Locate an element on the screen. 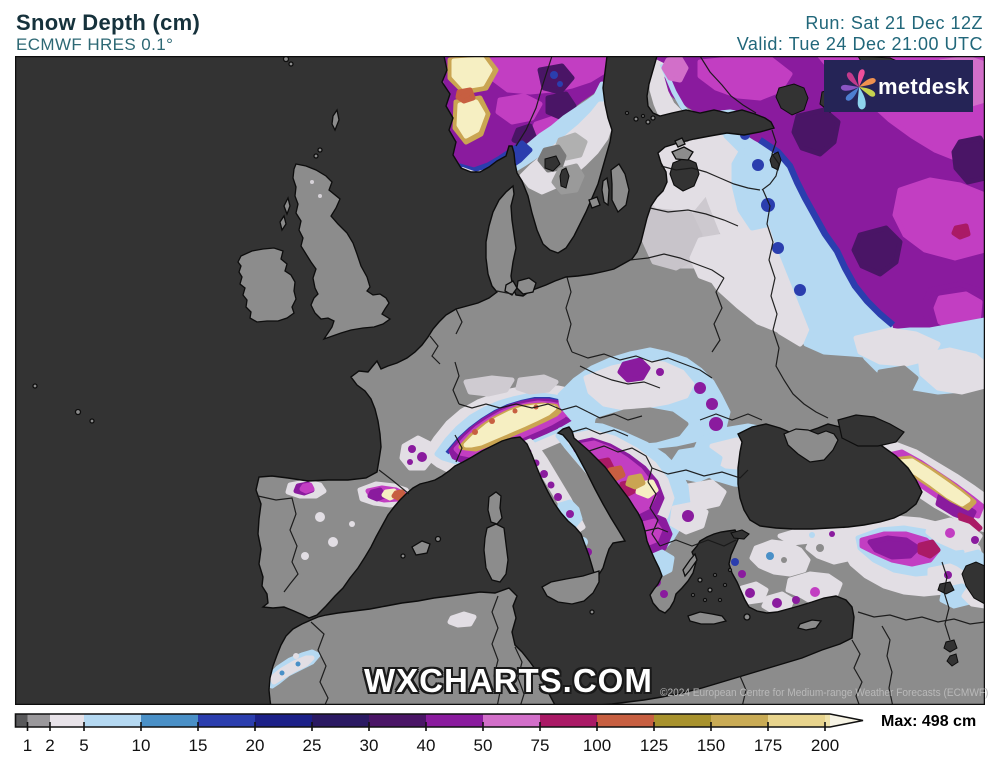 This screenshot has height=768, width=1000. svg-text: 175 is located at coordinates (768, 745).